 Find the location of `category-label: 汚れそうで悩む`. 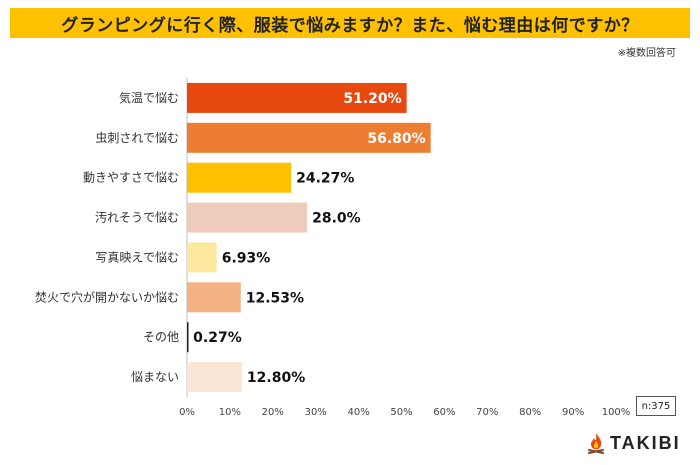

category-label: 汚れそうで悩む is located at coordinates (137, 218).